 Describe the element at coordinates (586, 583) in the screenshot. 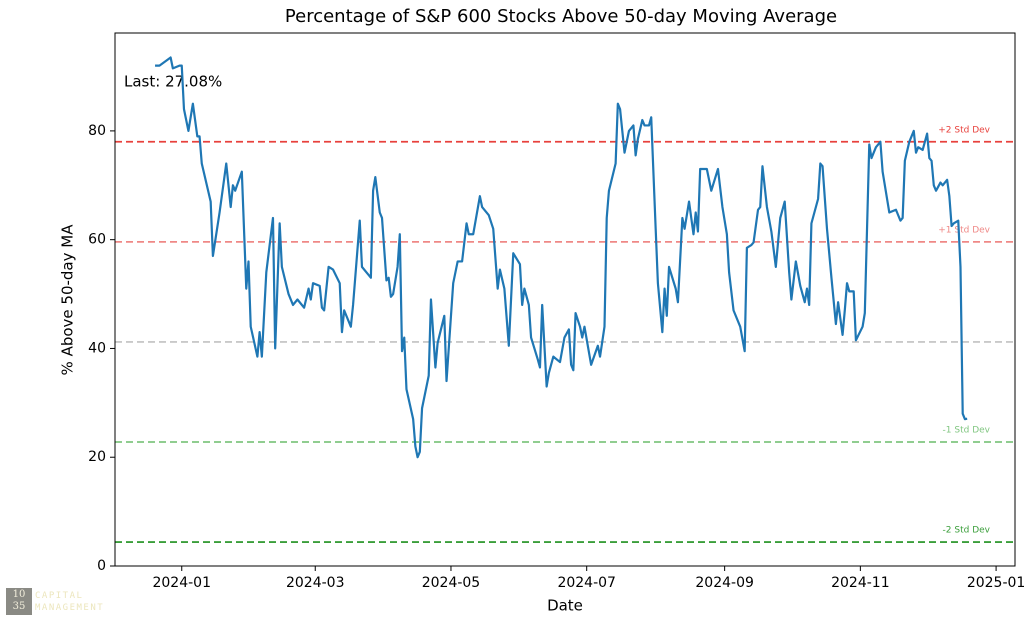

I see `x-tick-label: 2024-07` at that location.